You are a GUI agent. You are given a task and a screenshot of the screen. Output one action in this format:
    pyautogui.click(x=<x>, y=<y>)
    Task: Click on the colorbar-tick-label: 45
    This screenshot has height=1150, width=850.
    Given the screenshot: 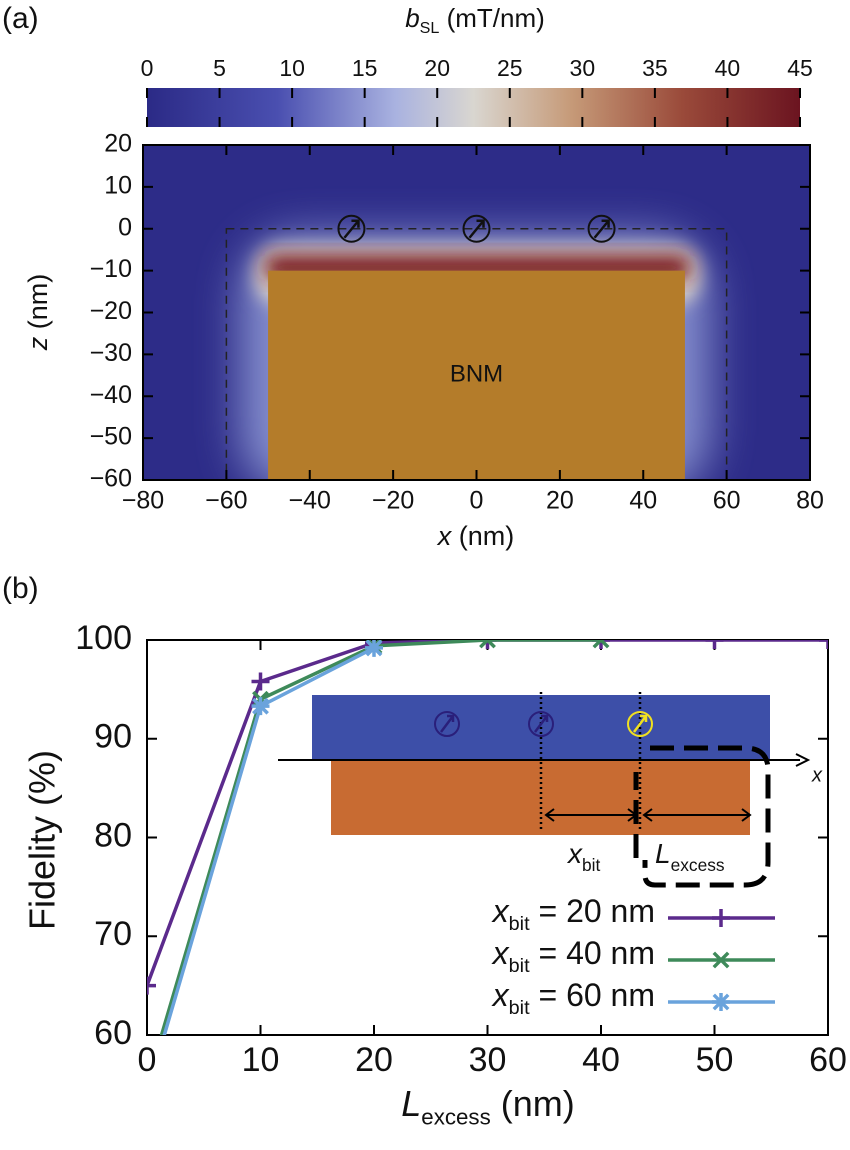 What is the action you would take?
    pyautogui.click(x=800, y=68)
    